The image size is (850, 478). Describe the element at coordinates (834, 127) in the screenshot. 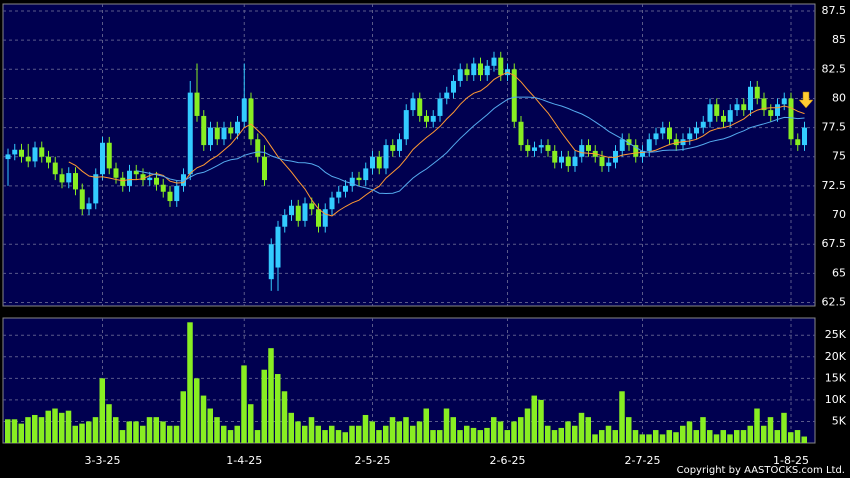

I see `y-tick-label: 77.5` at that location.